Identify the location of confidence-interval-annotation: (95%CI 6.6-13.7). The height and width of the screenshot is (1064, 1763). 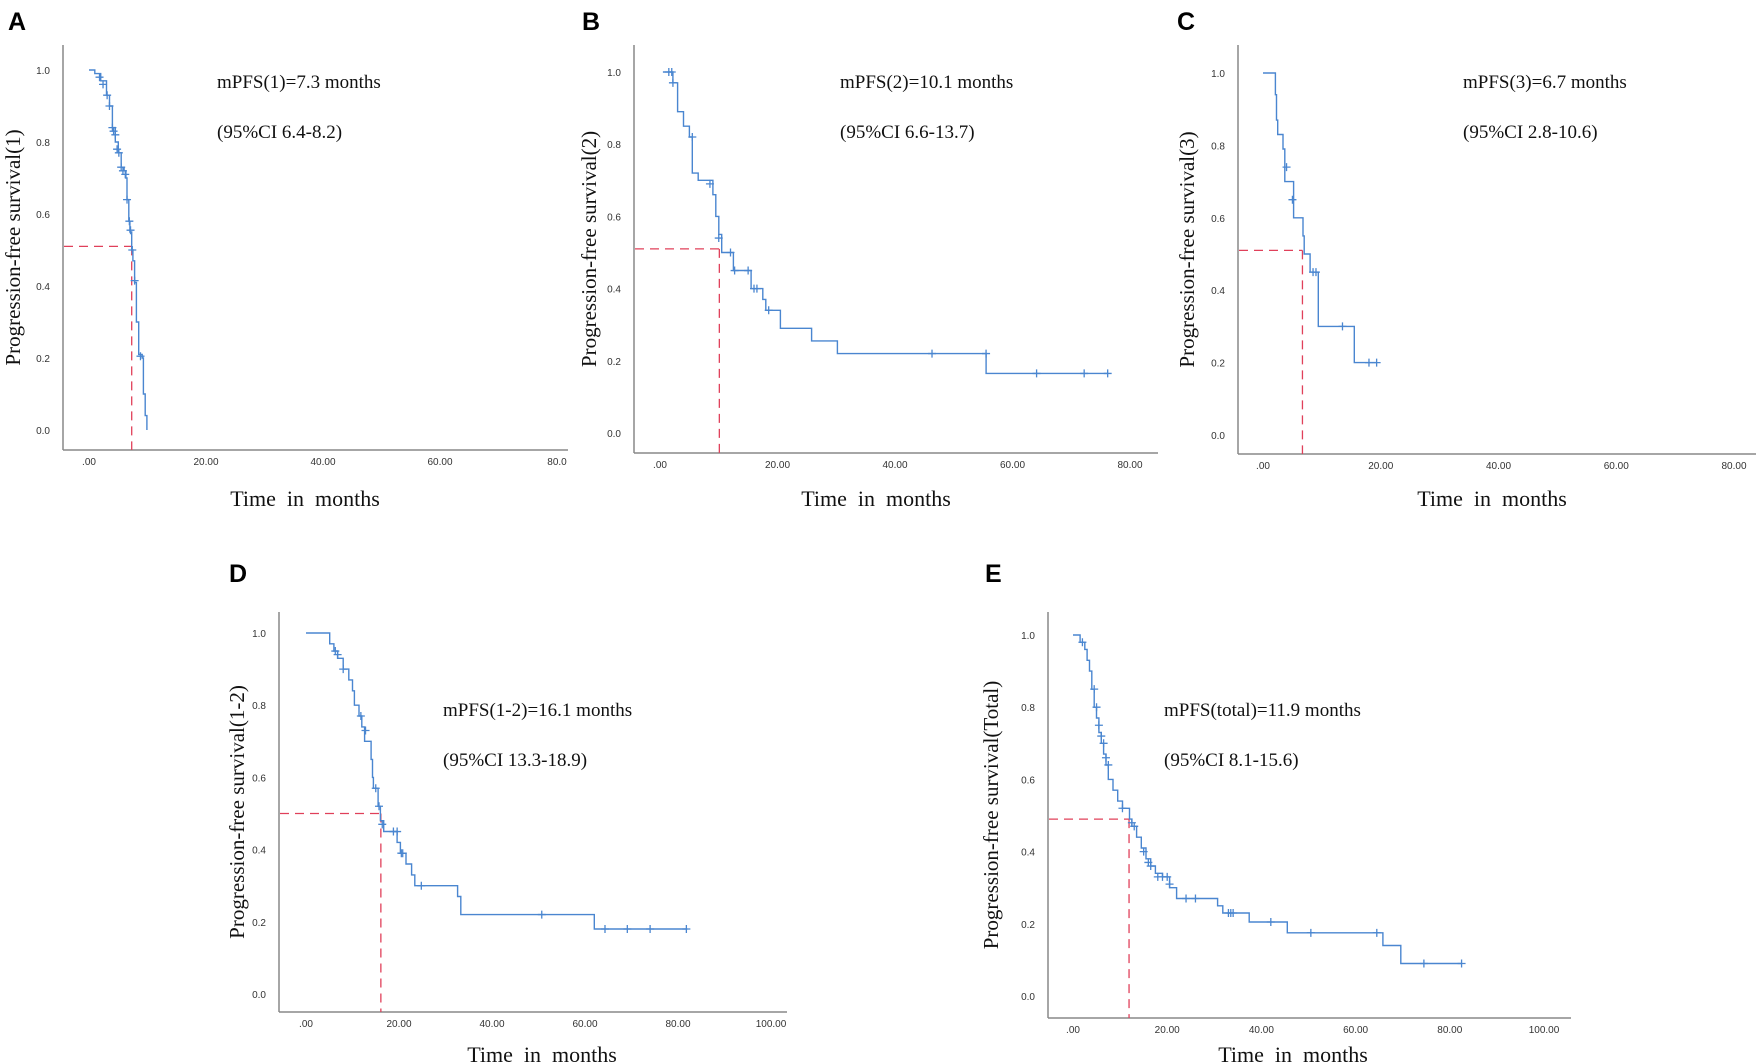
(907, 132).